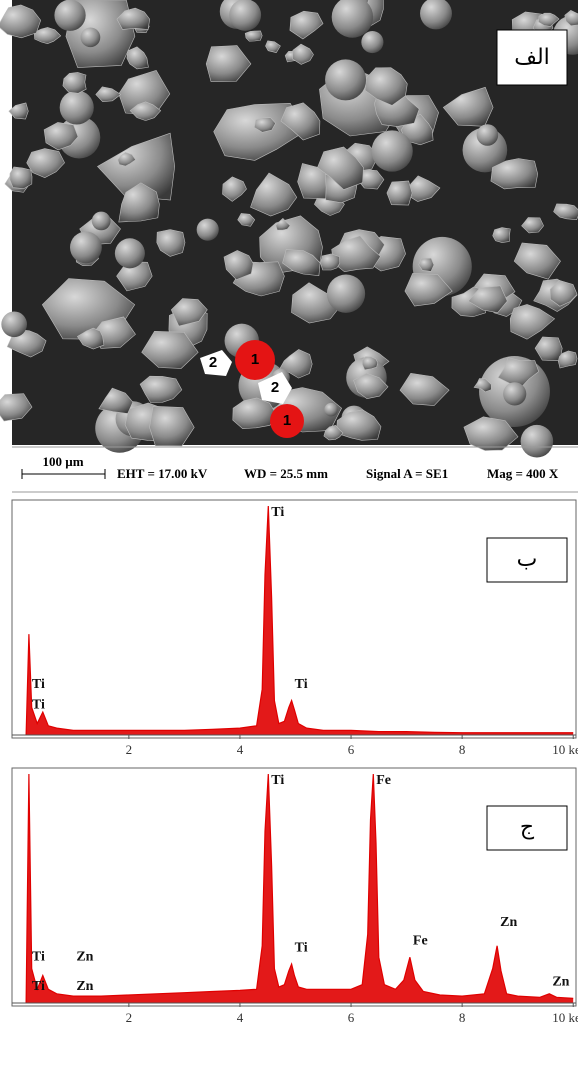 The image size is (578, 1072). What do you see at coordinates (162, 473) in the screenshot?
I see `info-text: EHT = 17.00 kV` at bounding box center [162, 473].